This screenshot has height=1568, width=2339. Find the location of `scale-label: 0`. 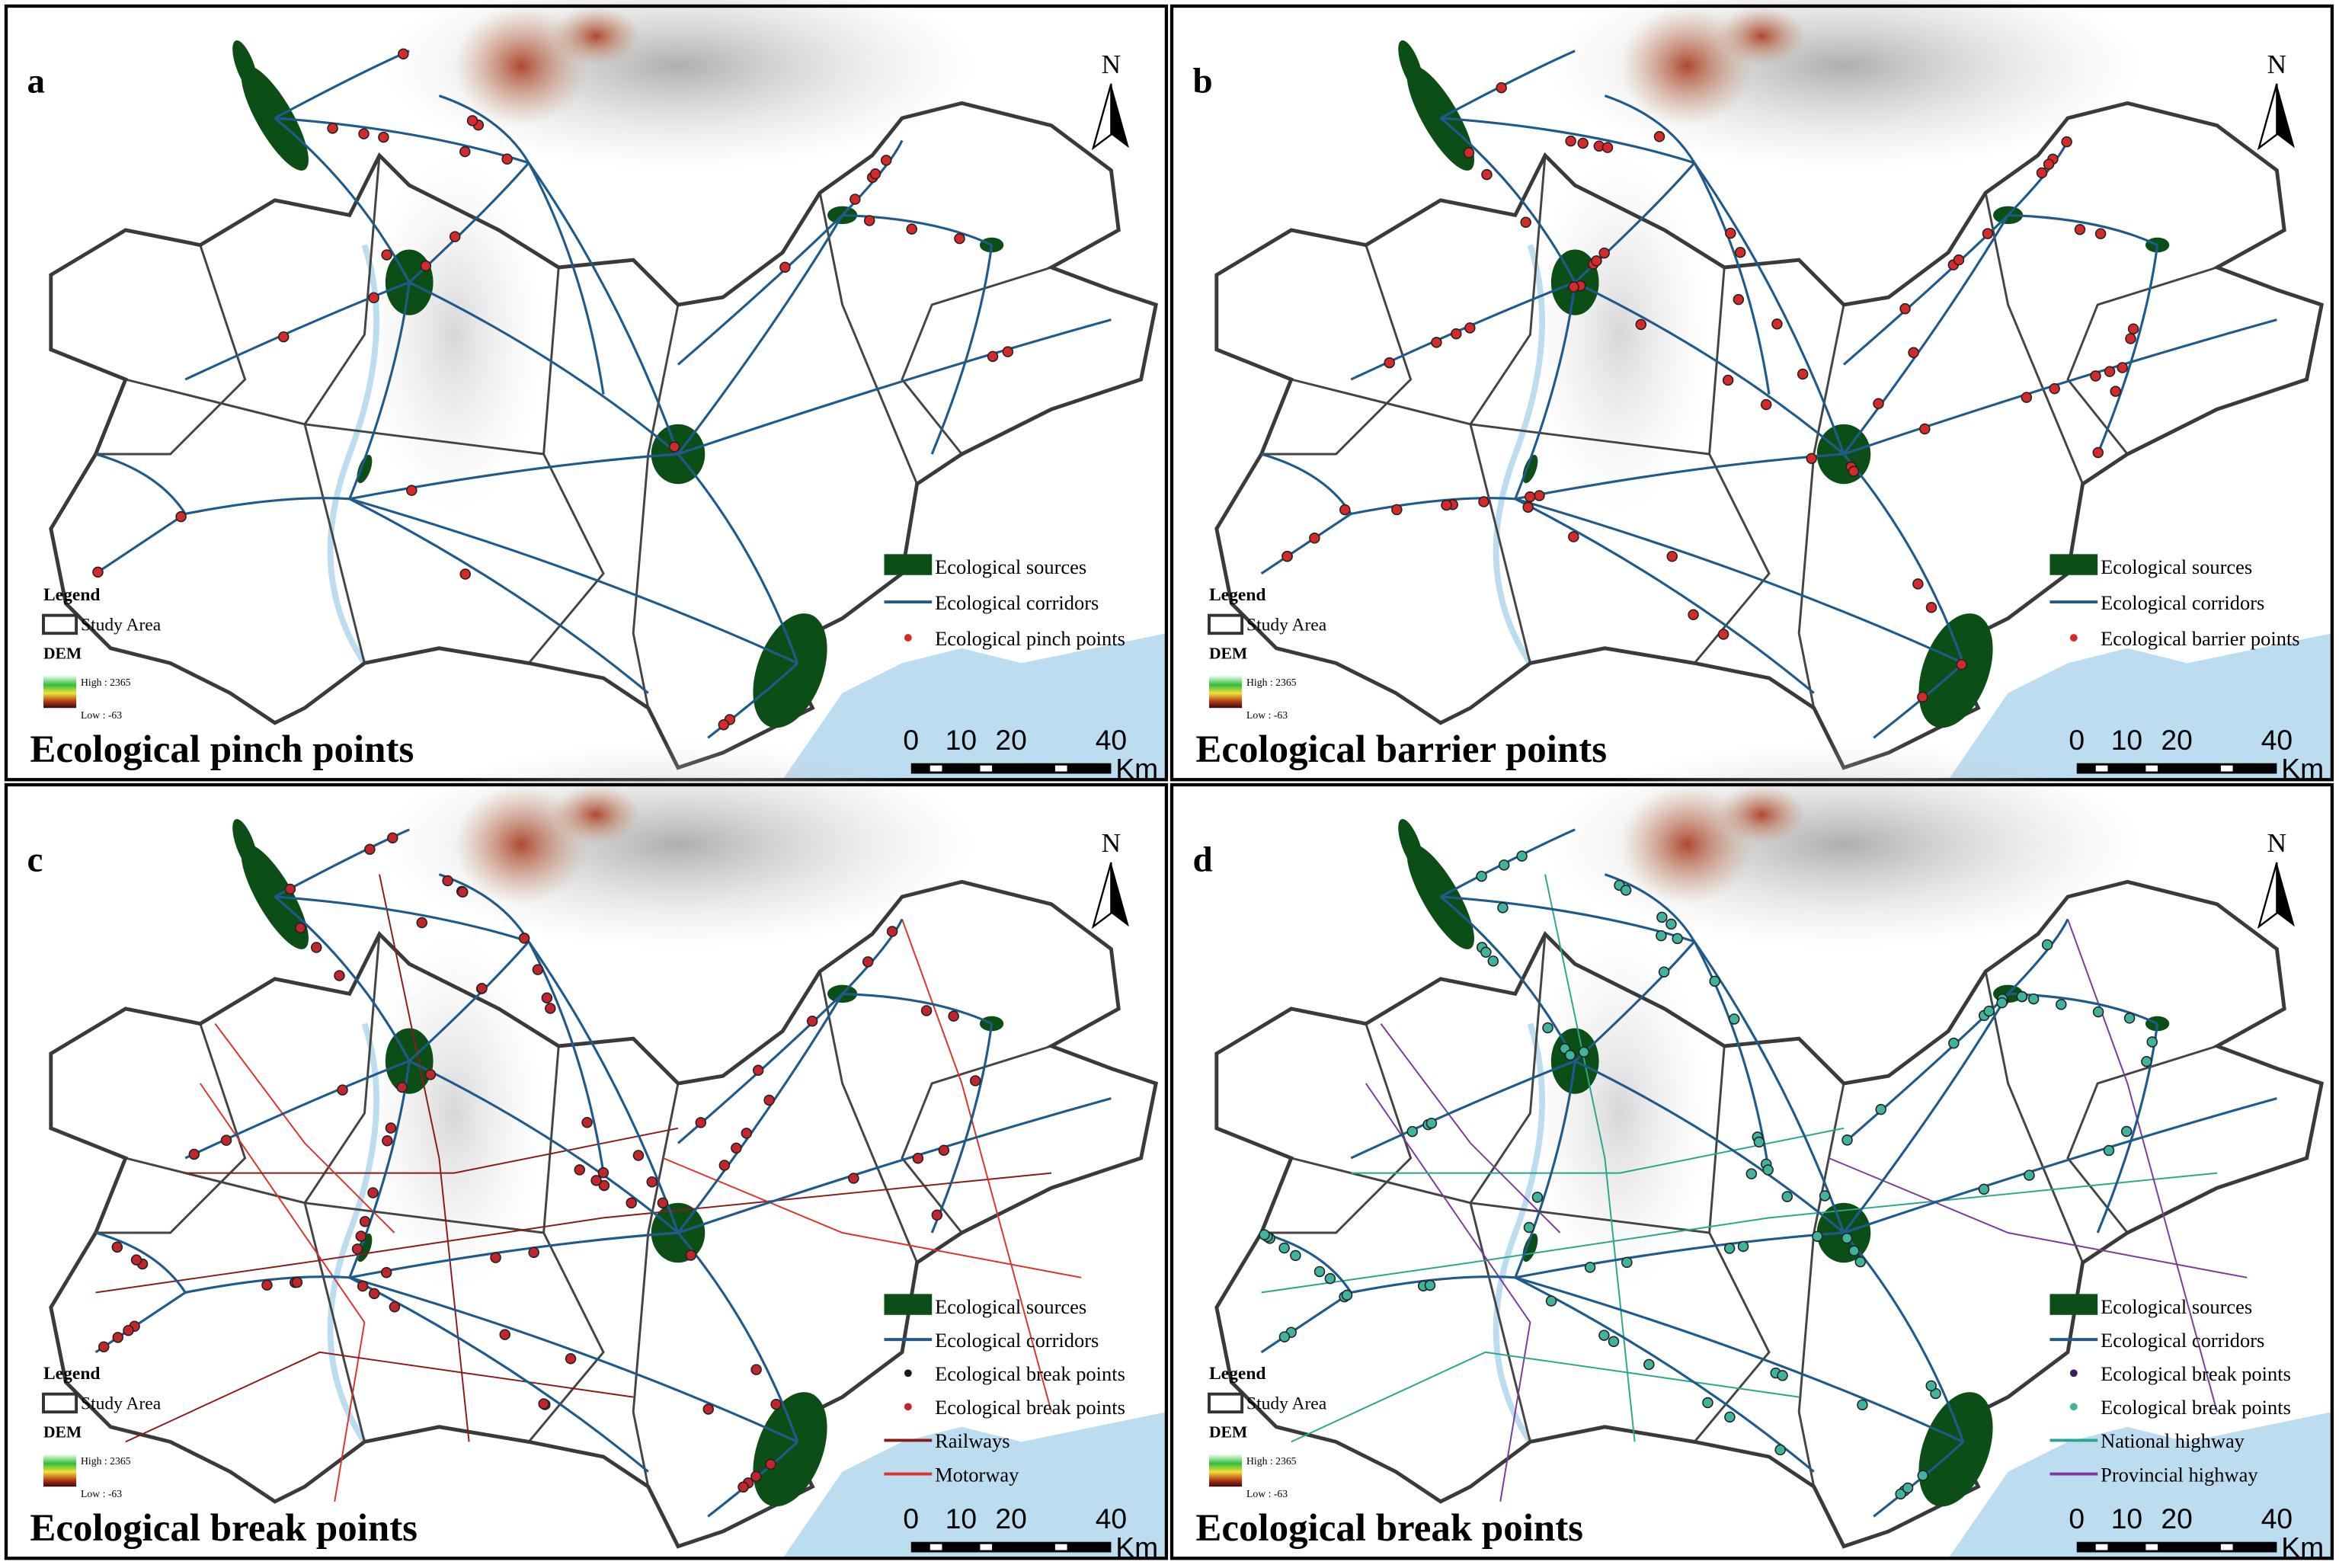

scale-label: 0 is located at coordinates (911, 1518).